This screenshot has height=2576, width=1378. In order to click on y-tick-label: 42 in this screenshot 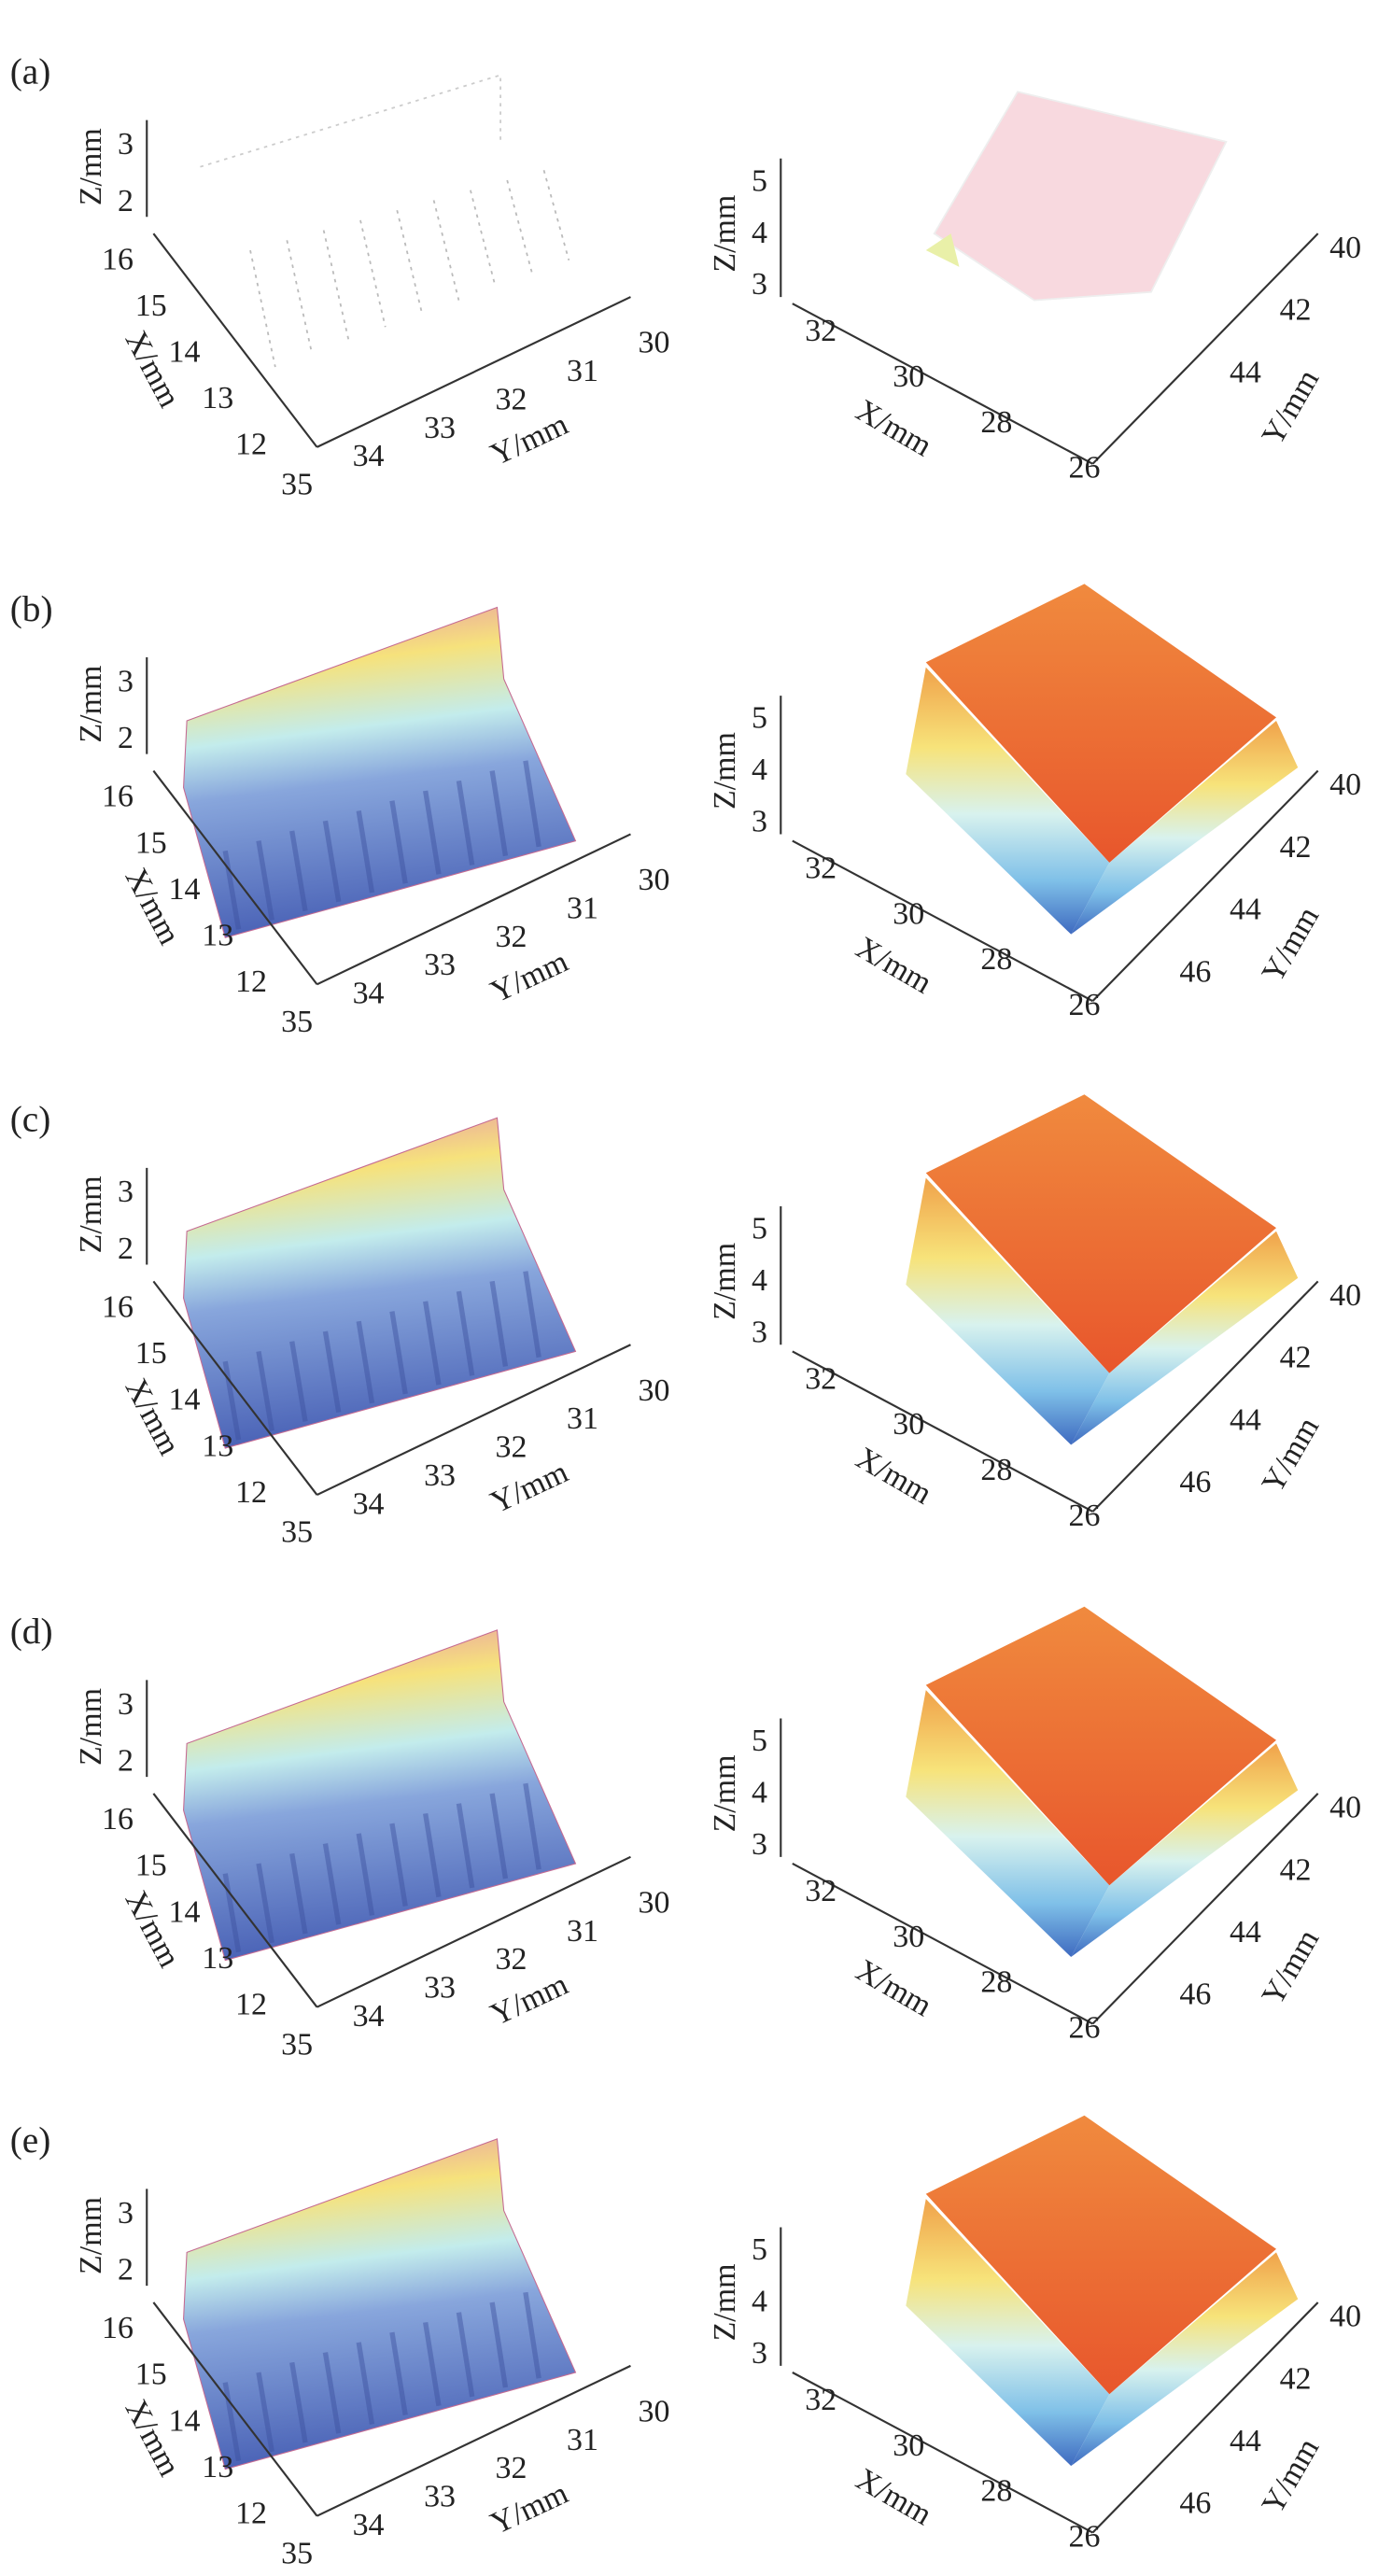, I will do `click(1296, 1358)`.